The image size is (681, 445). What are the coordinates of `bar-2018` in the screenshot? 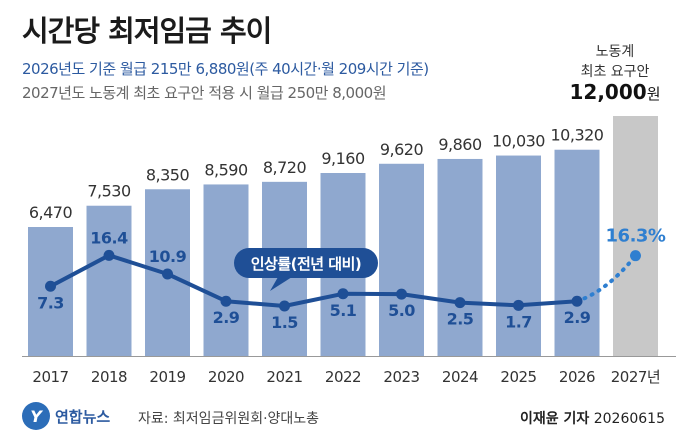 It's located at (109, 280).